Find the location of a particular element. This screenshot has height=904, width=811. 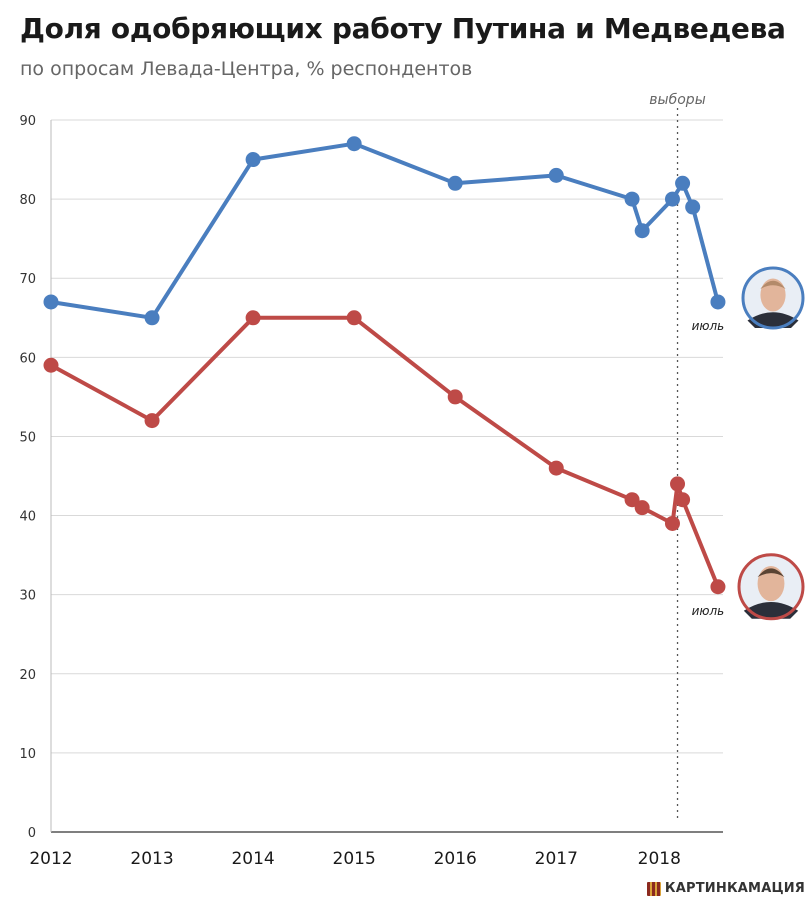

x-tick-label: 2015 is located at coordinates (354, 859).